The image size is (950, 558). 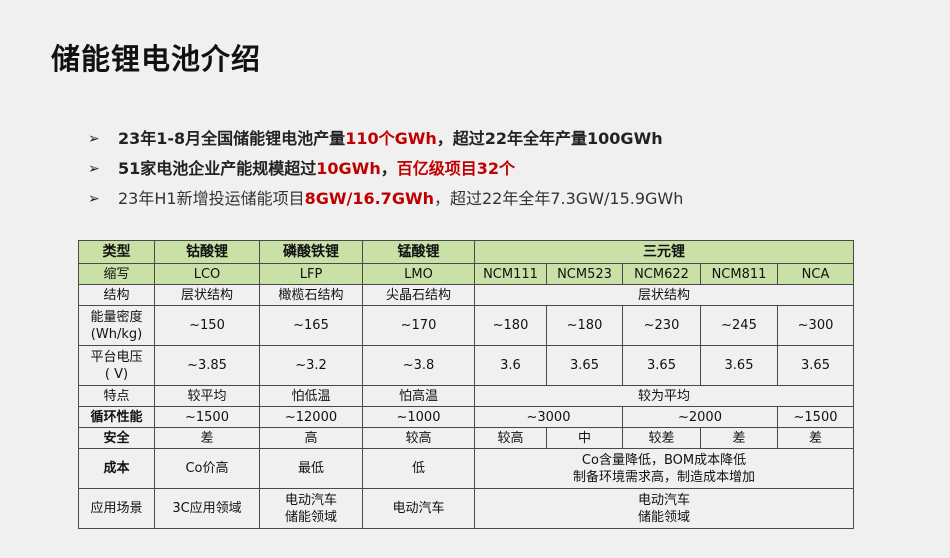 What do you see at coordinates (116, 508) in the screenshot?
I see `row-label: 应用场景` at bounding box center [116, 508].